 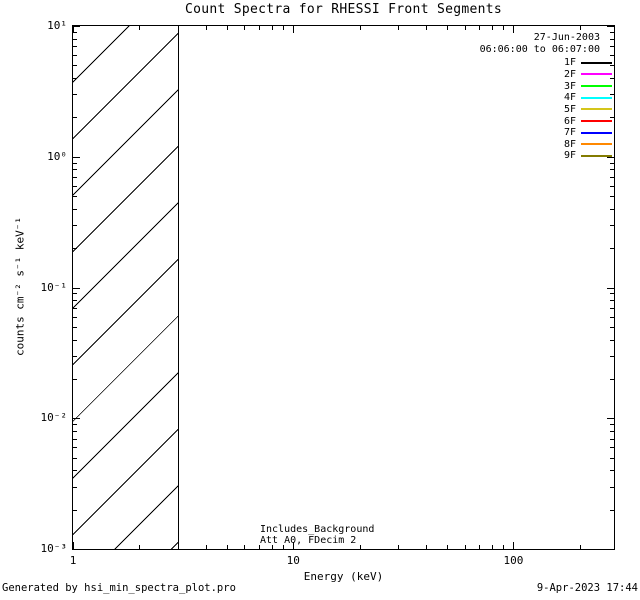 What do you see at coordinates (569, 121) in the screenshot?
I see `legend-label: 6F` at bounding box center [569, 121].